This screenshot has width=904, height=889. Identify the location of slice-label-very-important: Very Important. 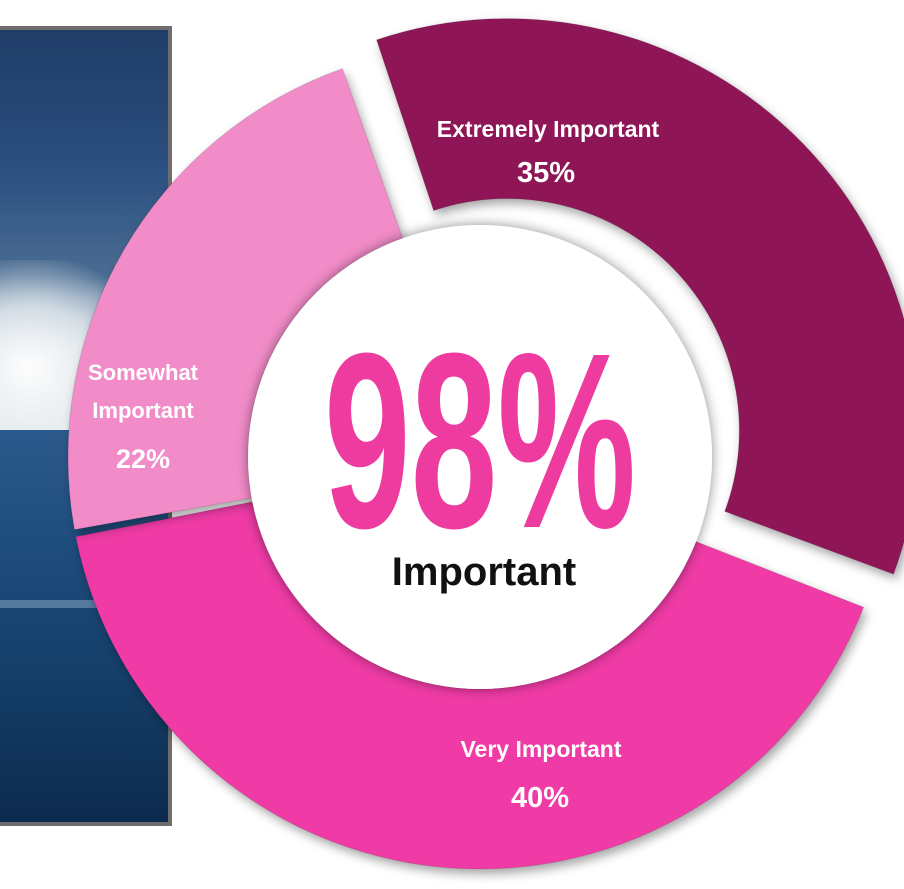
(540, 749).